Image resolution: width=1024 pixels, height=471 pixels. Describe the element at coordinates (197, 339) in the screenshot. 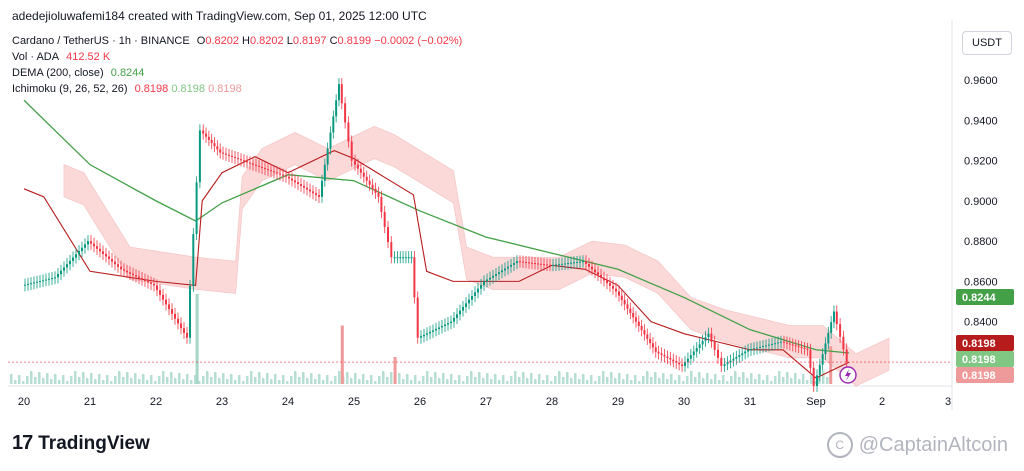

I see `volume-spike-bar` at that location.